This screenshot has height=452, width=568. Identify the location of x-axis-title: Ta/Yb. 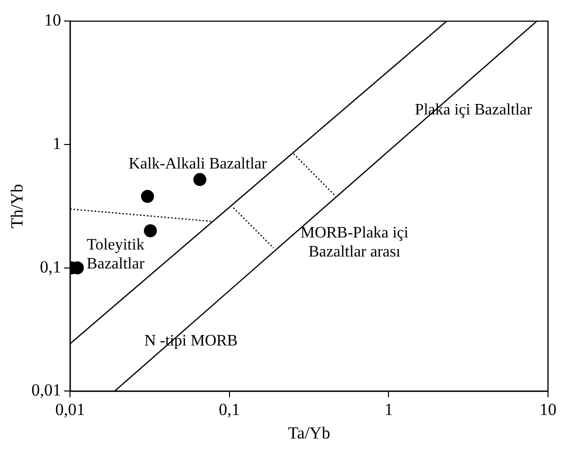
(309, 432).